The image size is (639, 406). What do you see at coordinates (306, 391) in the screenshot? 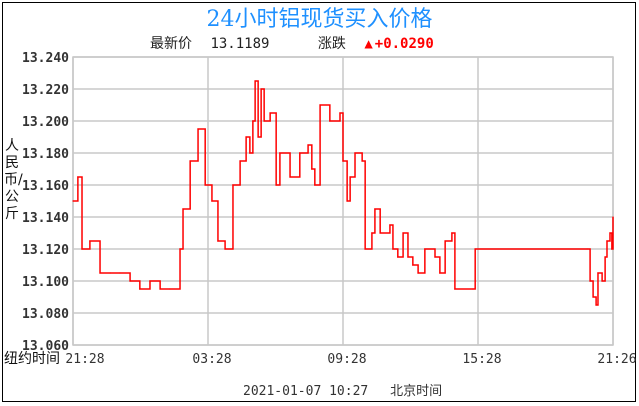
I see `footer-datetime: 2021-01-07 10:27` at bounding box center [306, 391].